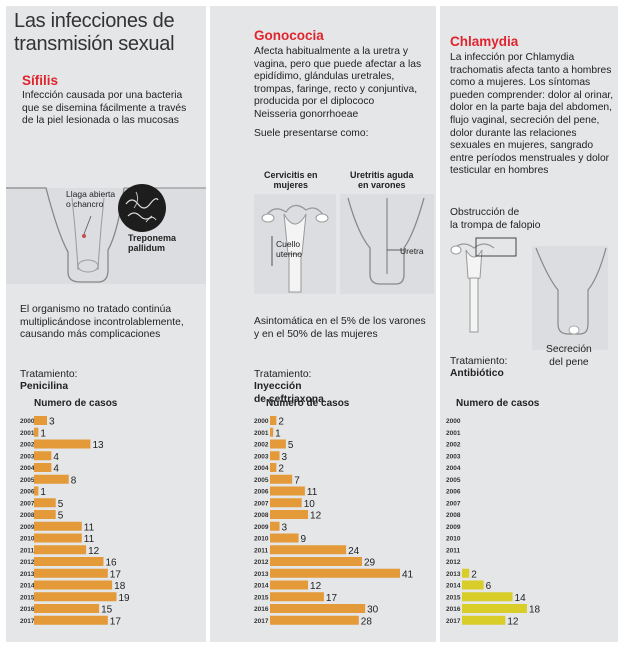 The width and height of the screenshot is (624, 648). Describe the element at coordinates (291, 180) in the screenshot. I see `cervicitis-label: Cervicitis en mujeres` at that location.